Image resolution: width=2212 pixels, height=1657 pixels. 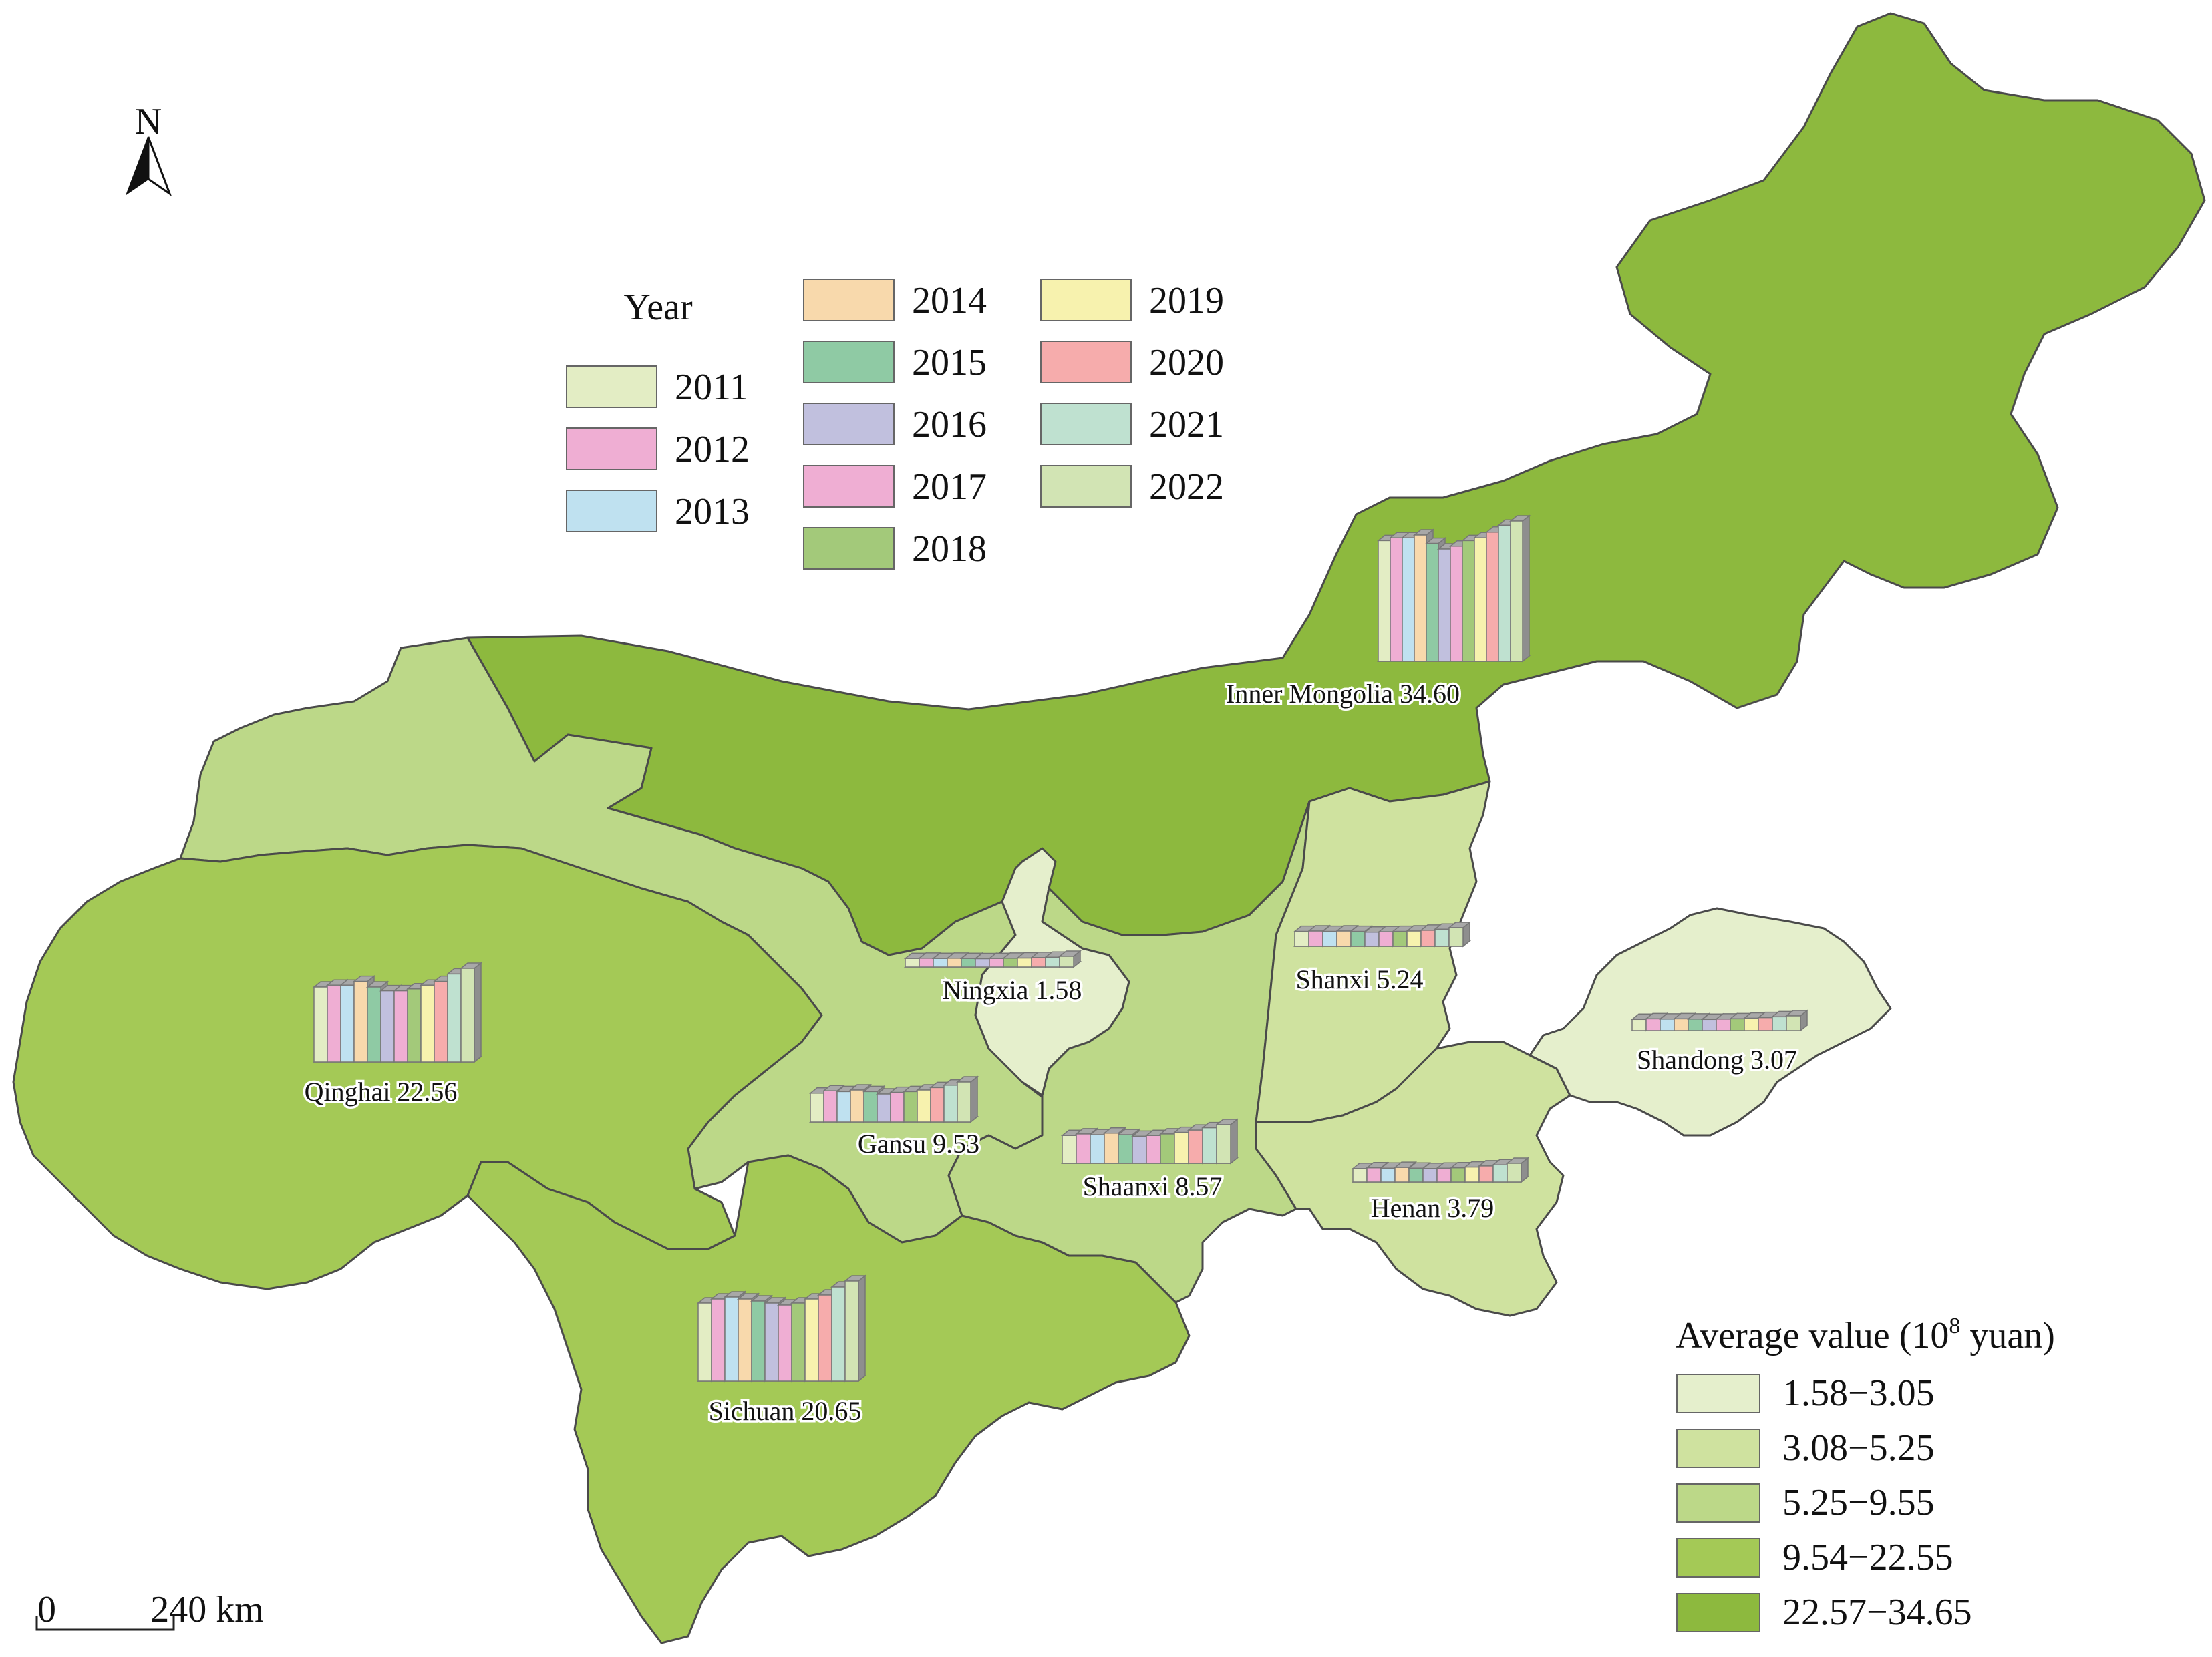 What do you see at coordinates (1012, 990) in the screenshot?
I see `label-ningxia: Ningxia 1.58` at bounding box center [1012, 990].